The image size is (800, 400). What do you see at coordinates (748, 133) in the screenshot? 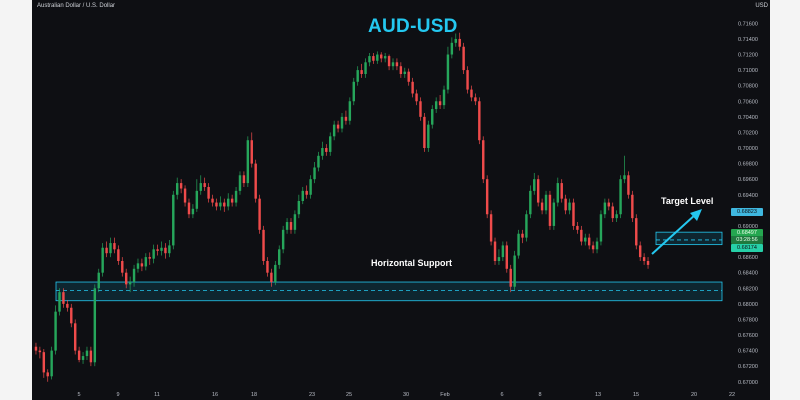
I see `y-tick-label: 0.70200` at bounding box center [748, 133].